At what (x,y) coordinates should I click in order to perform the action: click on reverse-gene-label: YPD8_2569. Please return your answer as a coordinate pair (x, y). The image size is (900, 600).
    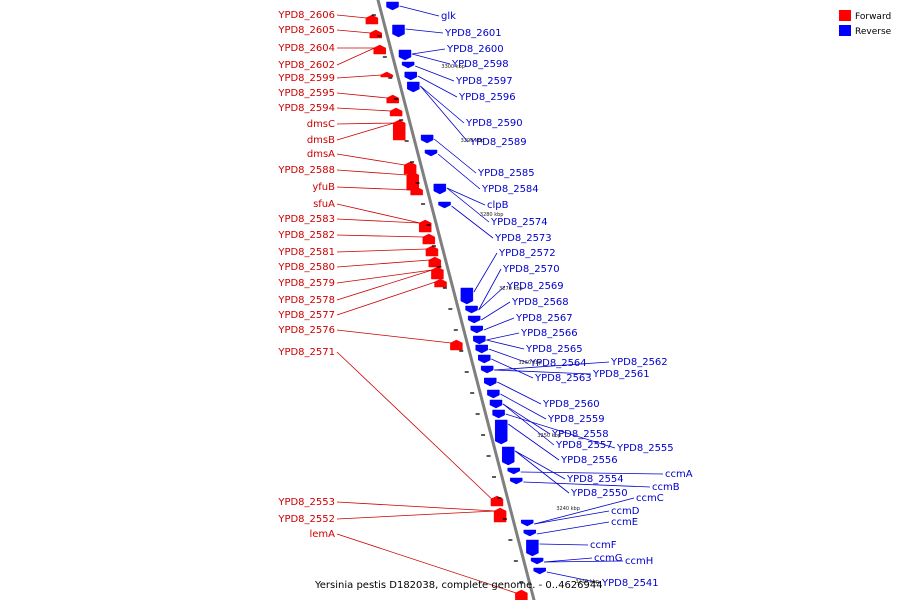
    Looking at the image, I should click on (535, 286).